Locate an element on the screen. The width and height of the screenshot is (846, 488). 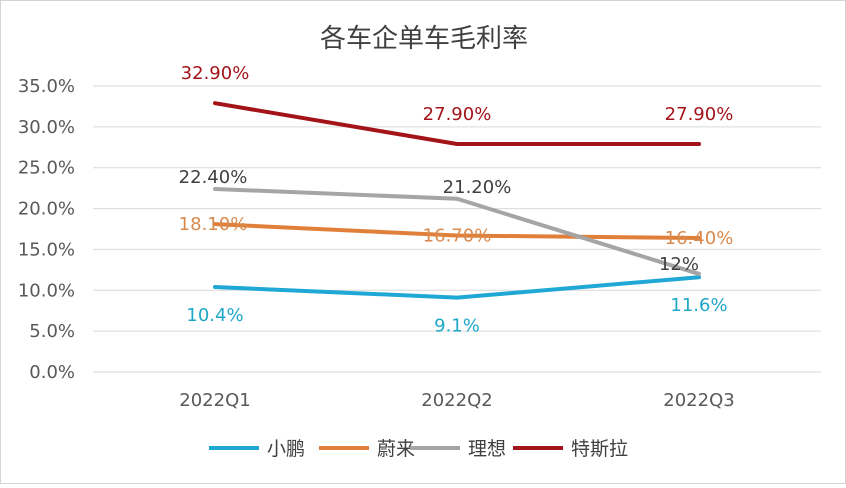
data-label-nio: 16.40% is located at coordinates (699, 238).